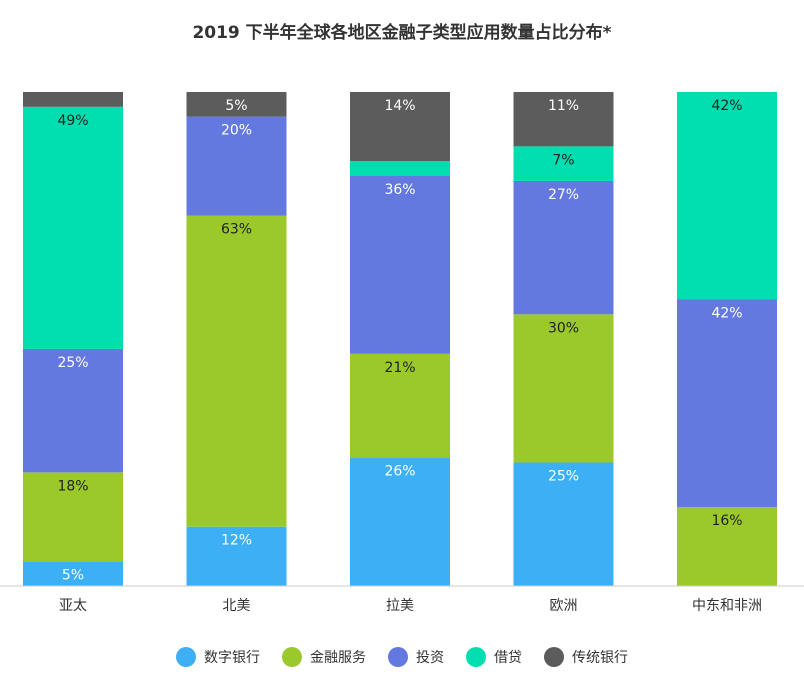  Describe the element at coordinates (236, 230) in the screenshot. I see `data-label: 63%` at that location.